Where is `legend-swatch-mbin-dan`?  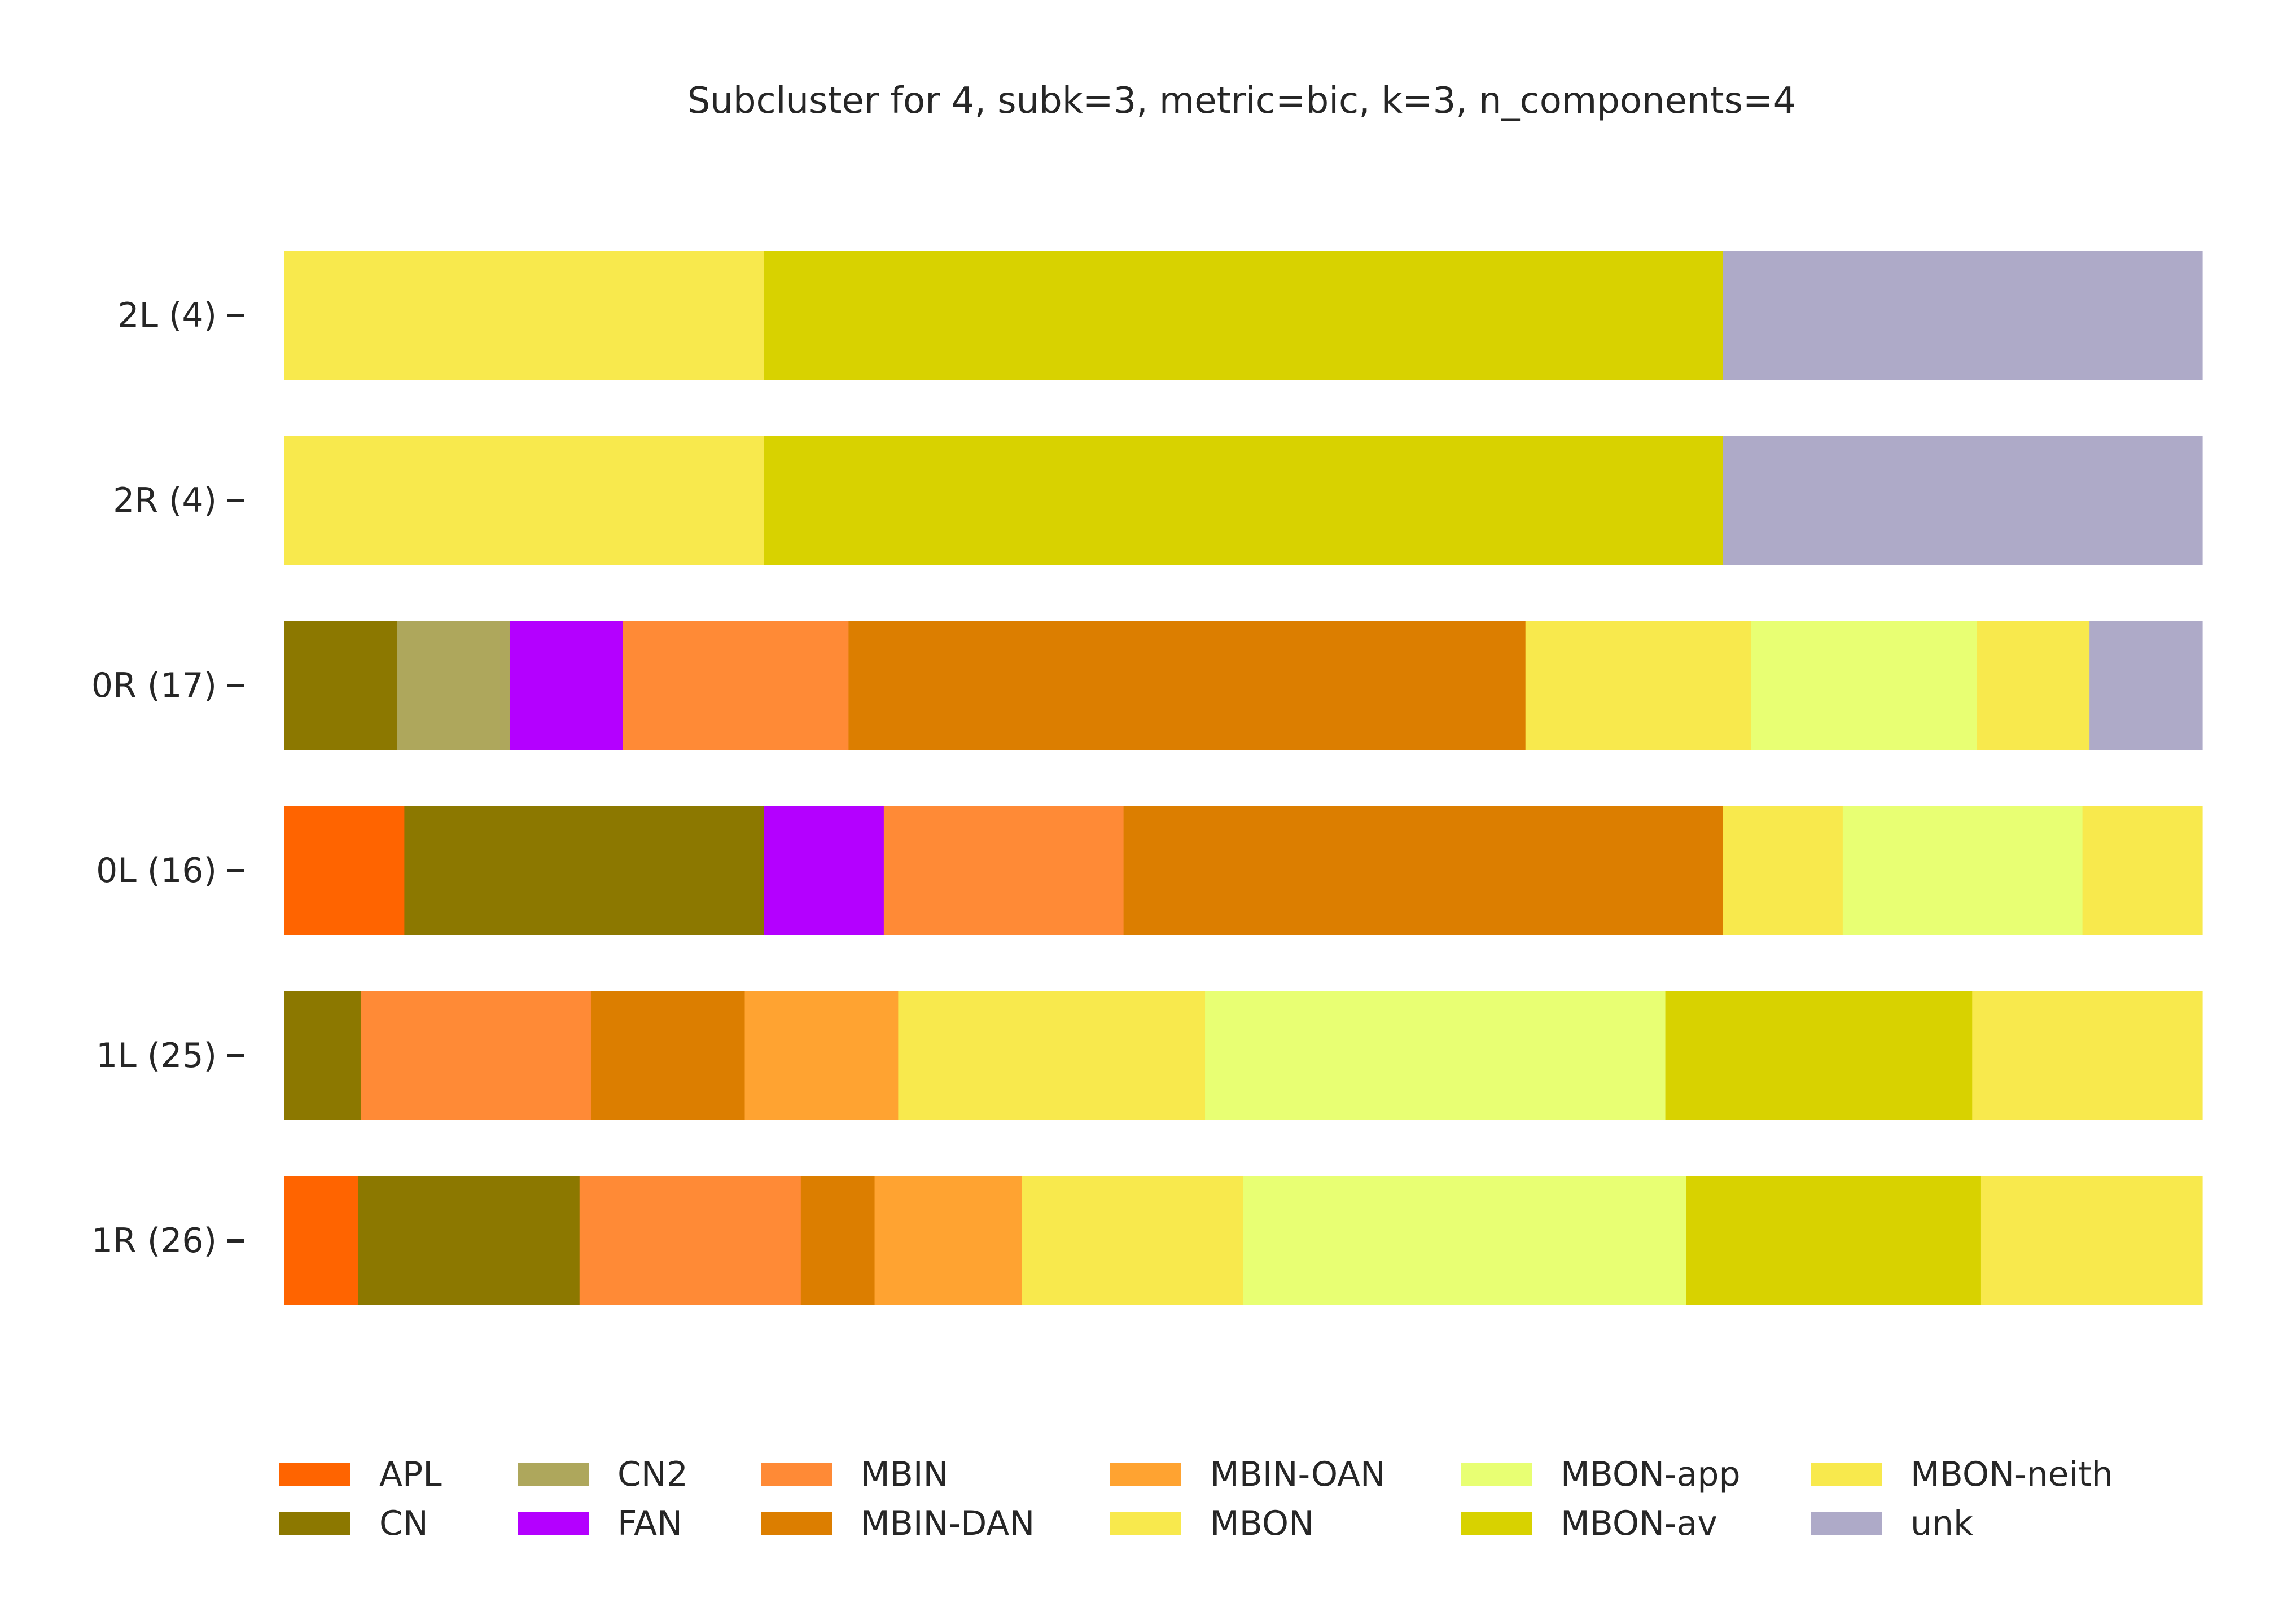
legend-swatch-mbin-dan is located at coordinates (797, 1523).